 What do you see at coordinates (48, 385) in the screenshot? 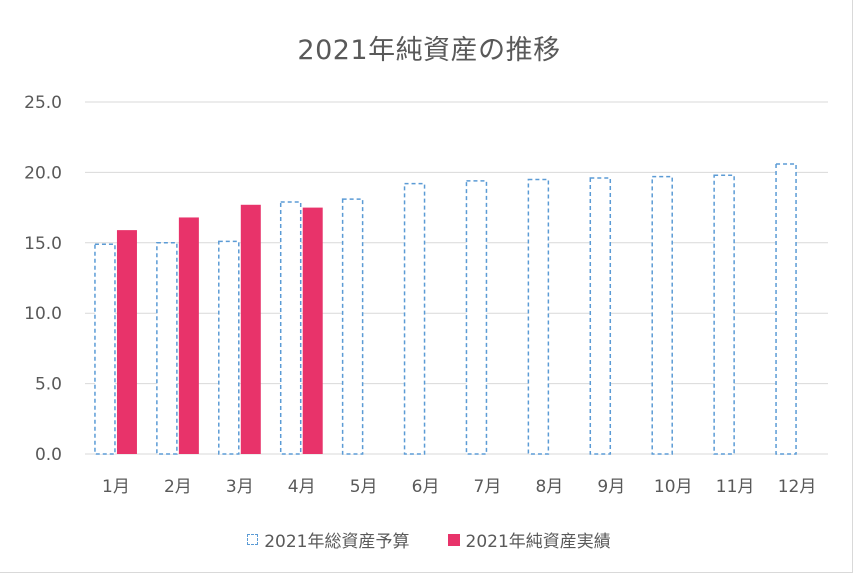
I see `y-tick-label: 5.0` at bounding box center [48, 385].